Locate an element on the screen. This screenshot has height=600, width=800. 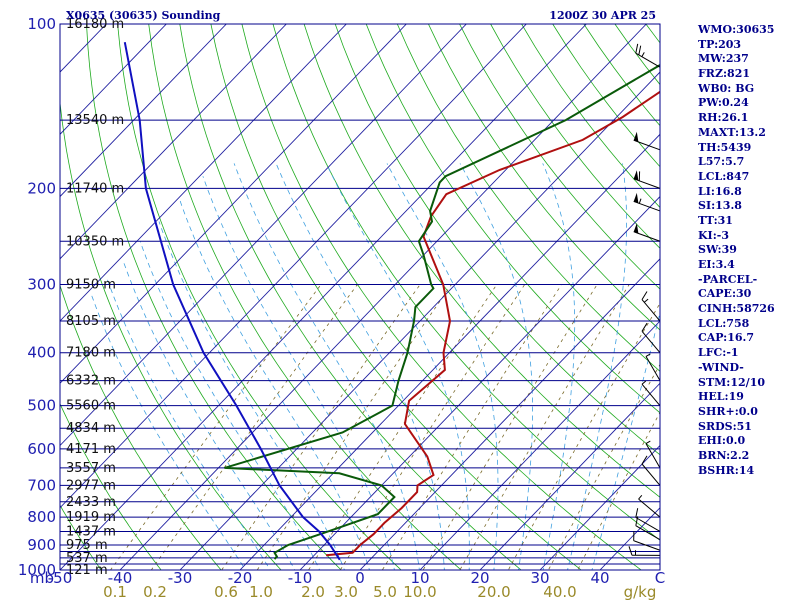
temperature-tick-label: 30 is located at coordinates (539, 578).